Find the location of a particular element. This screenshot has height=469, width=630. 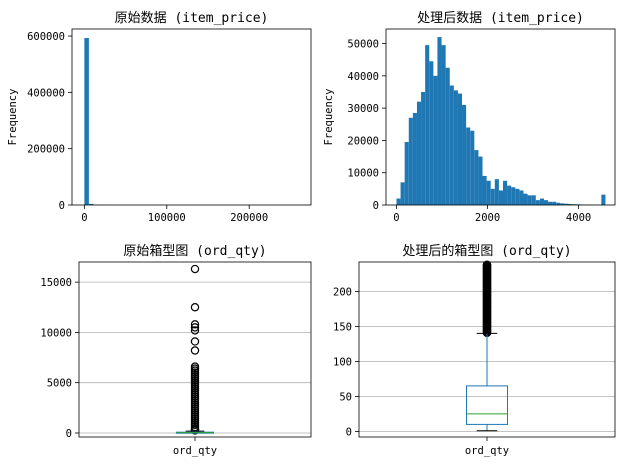

y-tick-label: 200 is located at coordinates (342, 292).